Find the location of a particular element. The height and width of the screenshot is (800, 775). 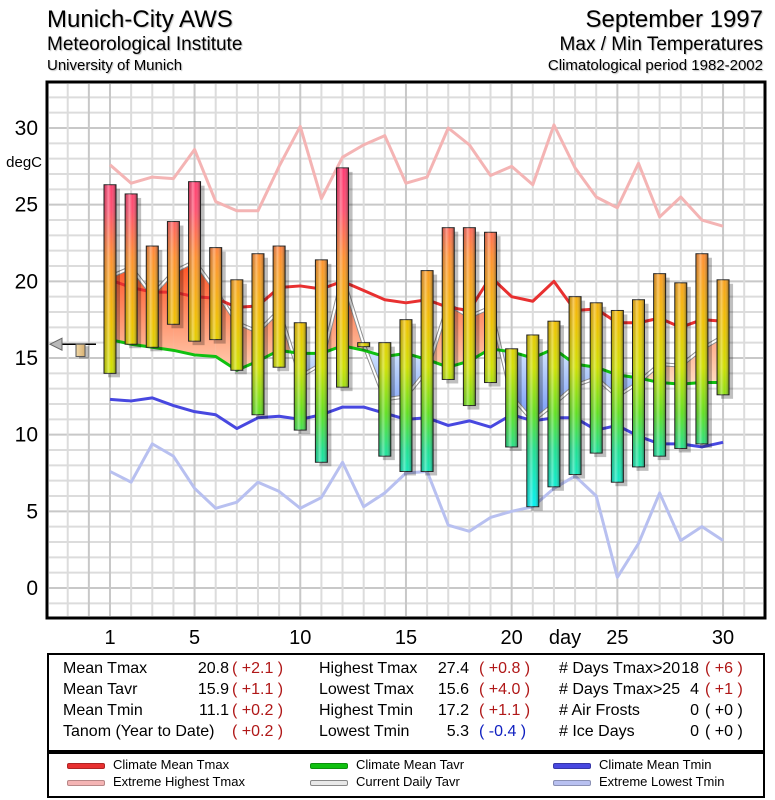

stat-deviation: ( -0.4 ) is located at coordinates (503, 731).